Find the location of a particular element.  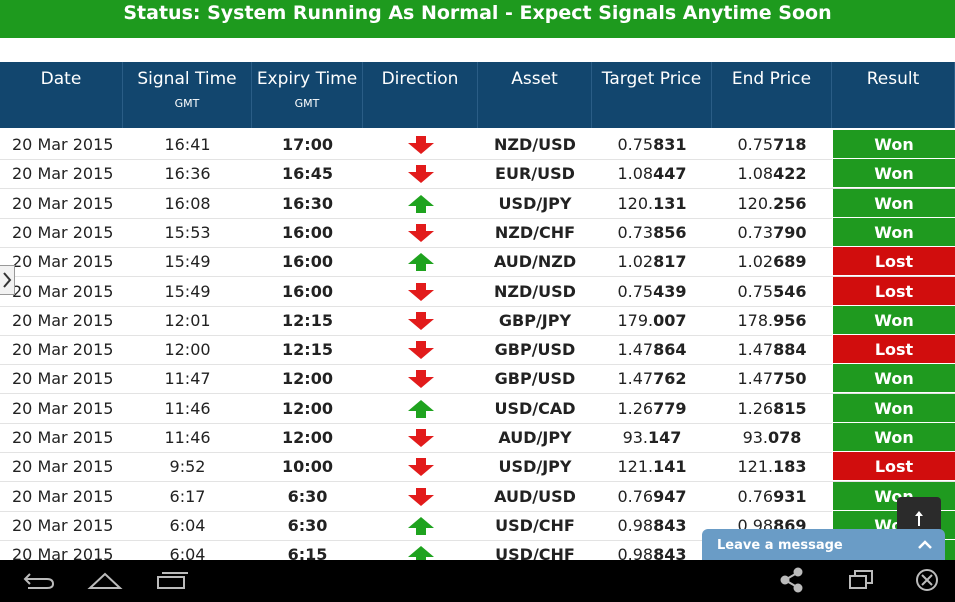

price-prefix: 0.75 is located at coordinates (755, 291).